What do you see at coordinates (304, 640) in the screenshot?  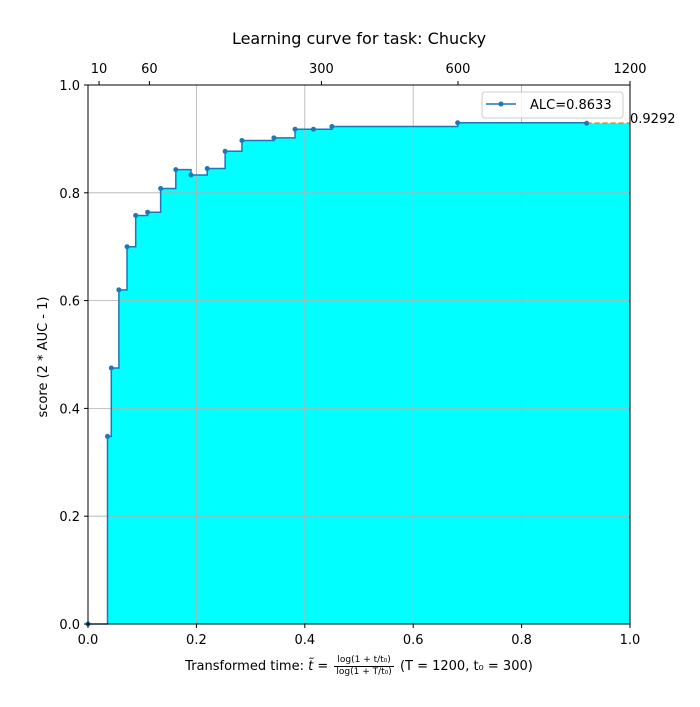 I see `x-tick-label: 0.4` at bounding box center [304, 640].